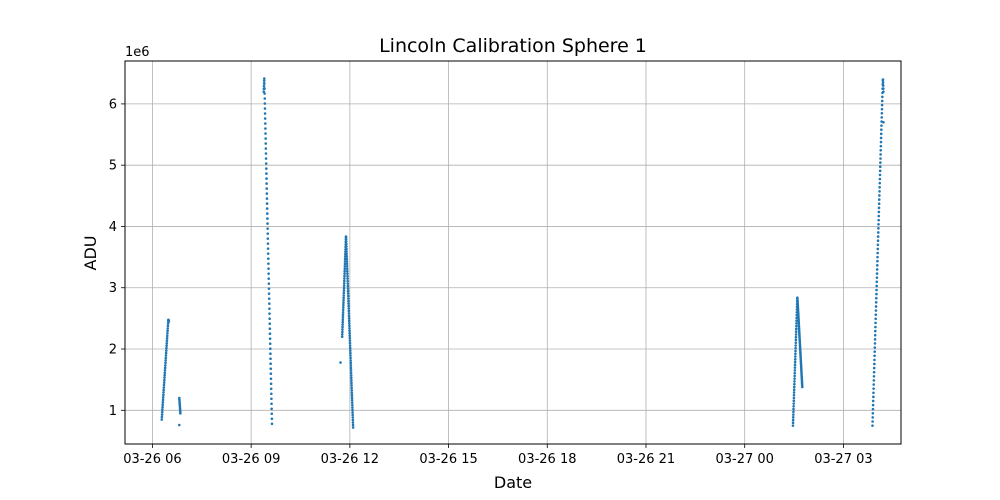 This screenshot has height=500, width=1000. Describe the element at coordinates (113, 411) in the screenshot. I see `y-tick-label: 1` at that location.